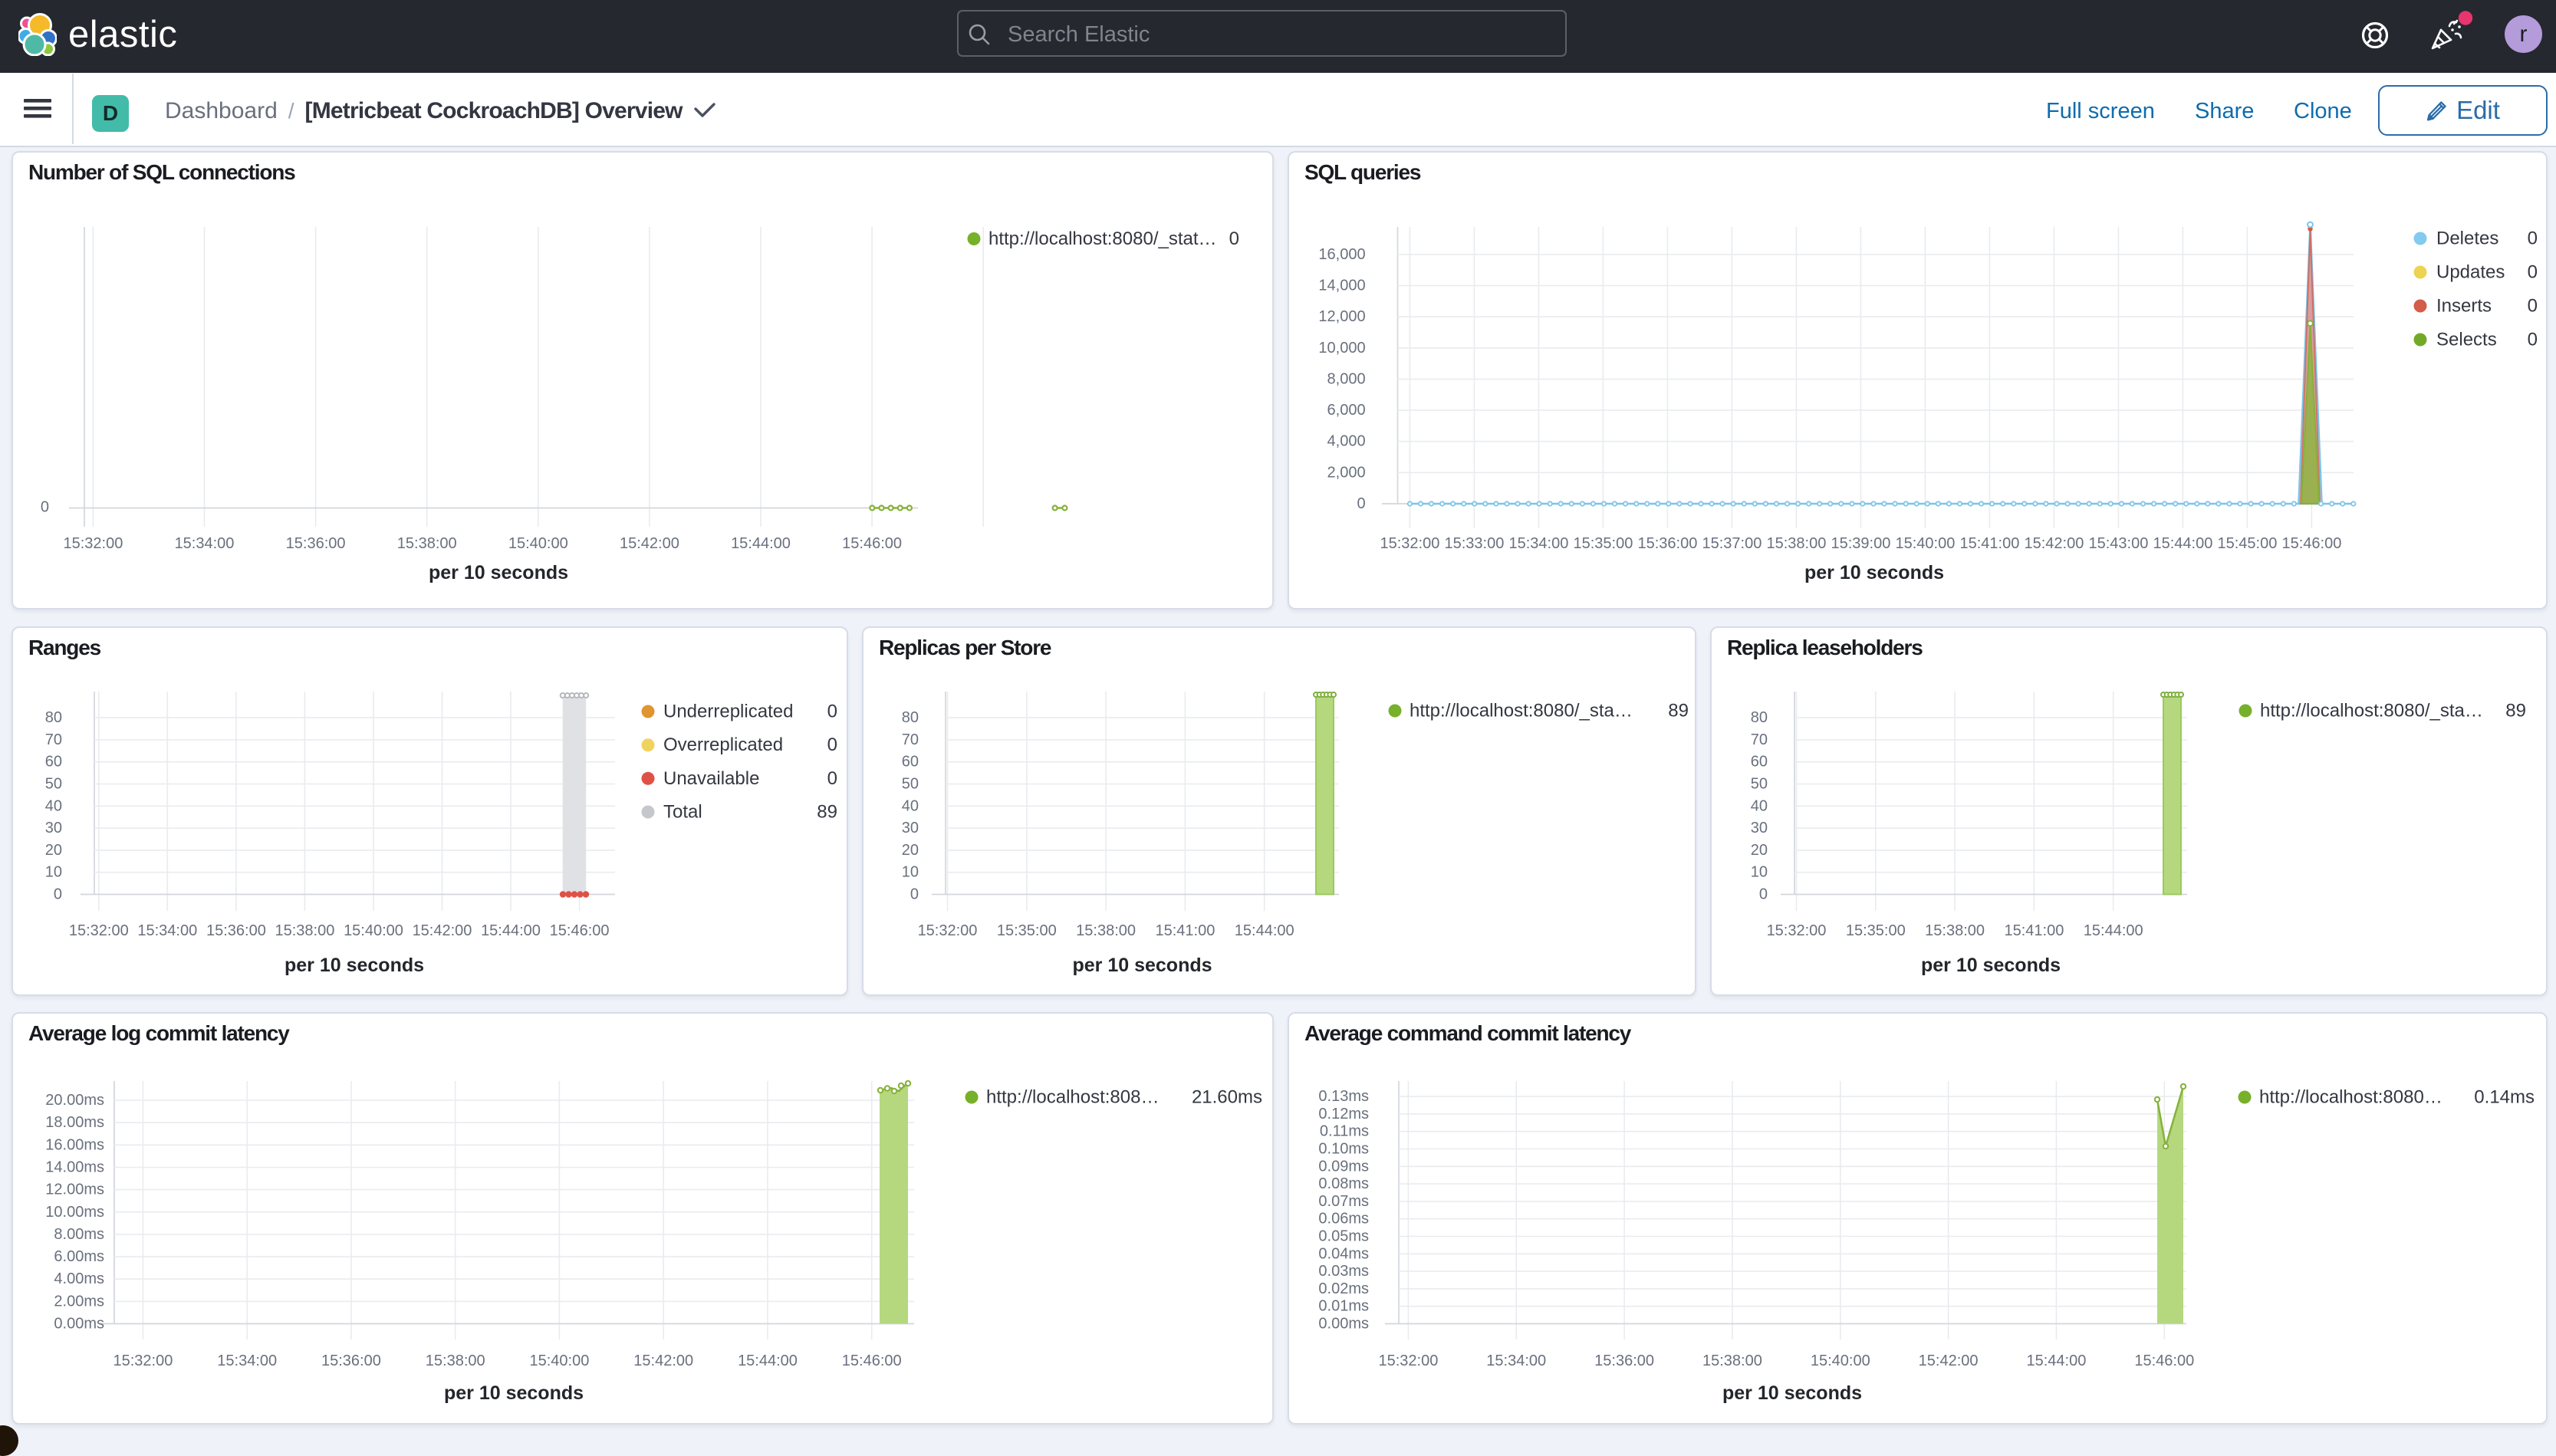  I want to click on svg-text: 10,000, so click(1342, 348).